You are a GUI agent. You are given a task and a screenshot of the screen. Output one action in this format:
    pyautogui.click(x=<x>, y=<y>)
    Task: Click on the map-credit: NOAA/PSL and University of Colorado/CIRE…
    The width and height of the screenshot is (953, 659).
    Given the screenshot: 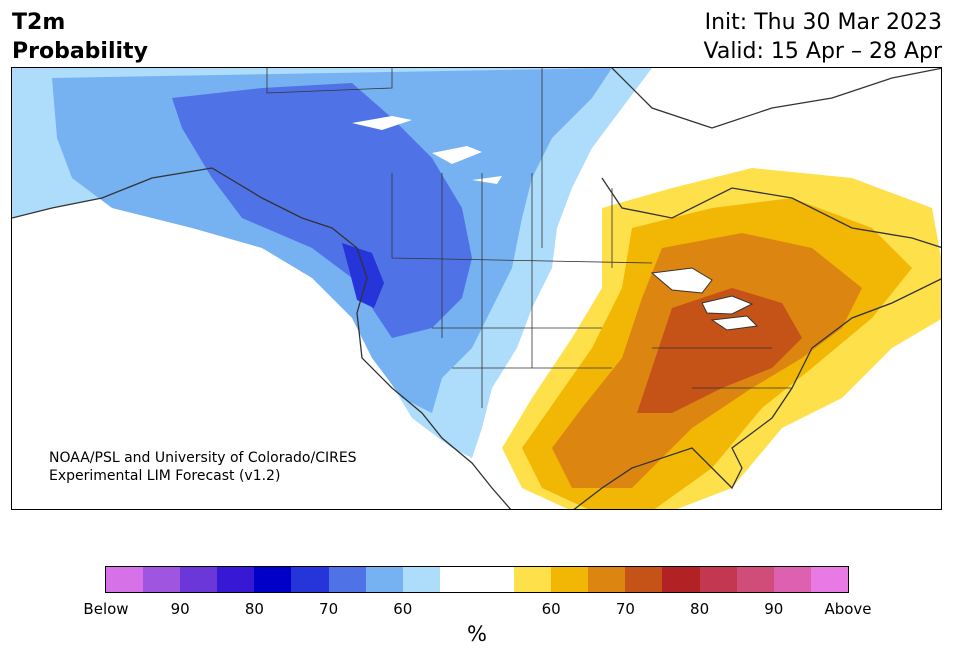 What is the action you would take?
    pyautogui.click(x=203, y=467)
    